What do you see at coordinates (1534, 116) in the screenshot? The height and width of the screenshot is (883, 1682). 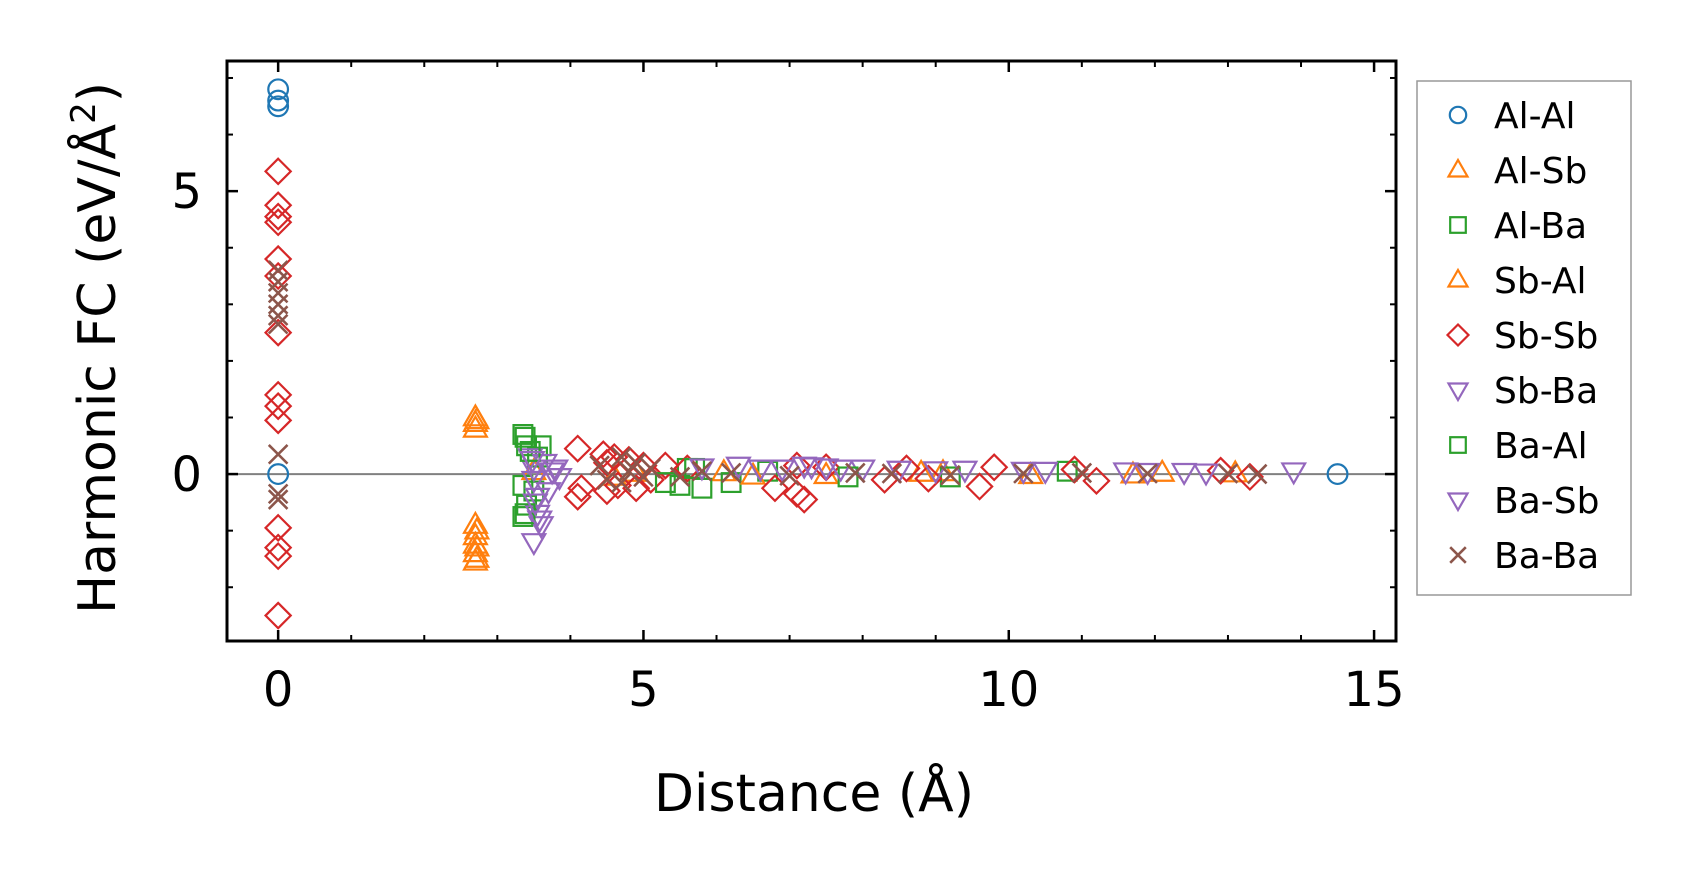 I see `legend-label: Al-Al` at bounding box center [1534, 116].